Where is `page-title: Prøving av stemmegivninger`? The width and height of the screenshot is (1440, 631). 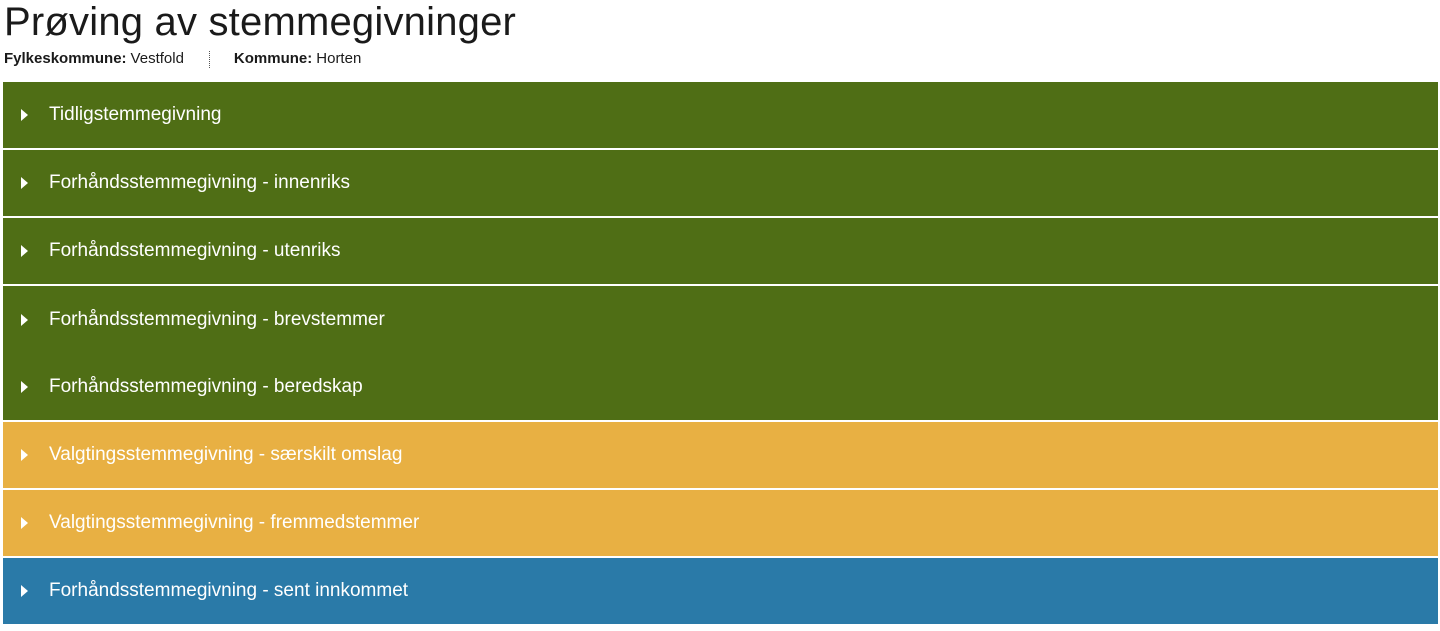
page-title: Prøving av stemmegivninger is located at coordinates (260, 22).